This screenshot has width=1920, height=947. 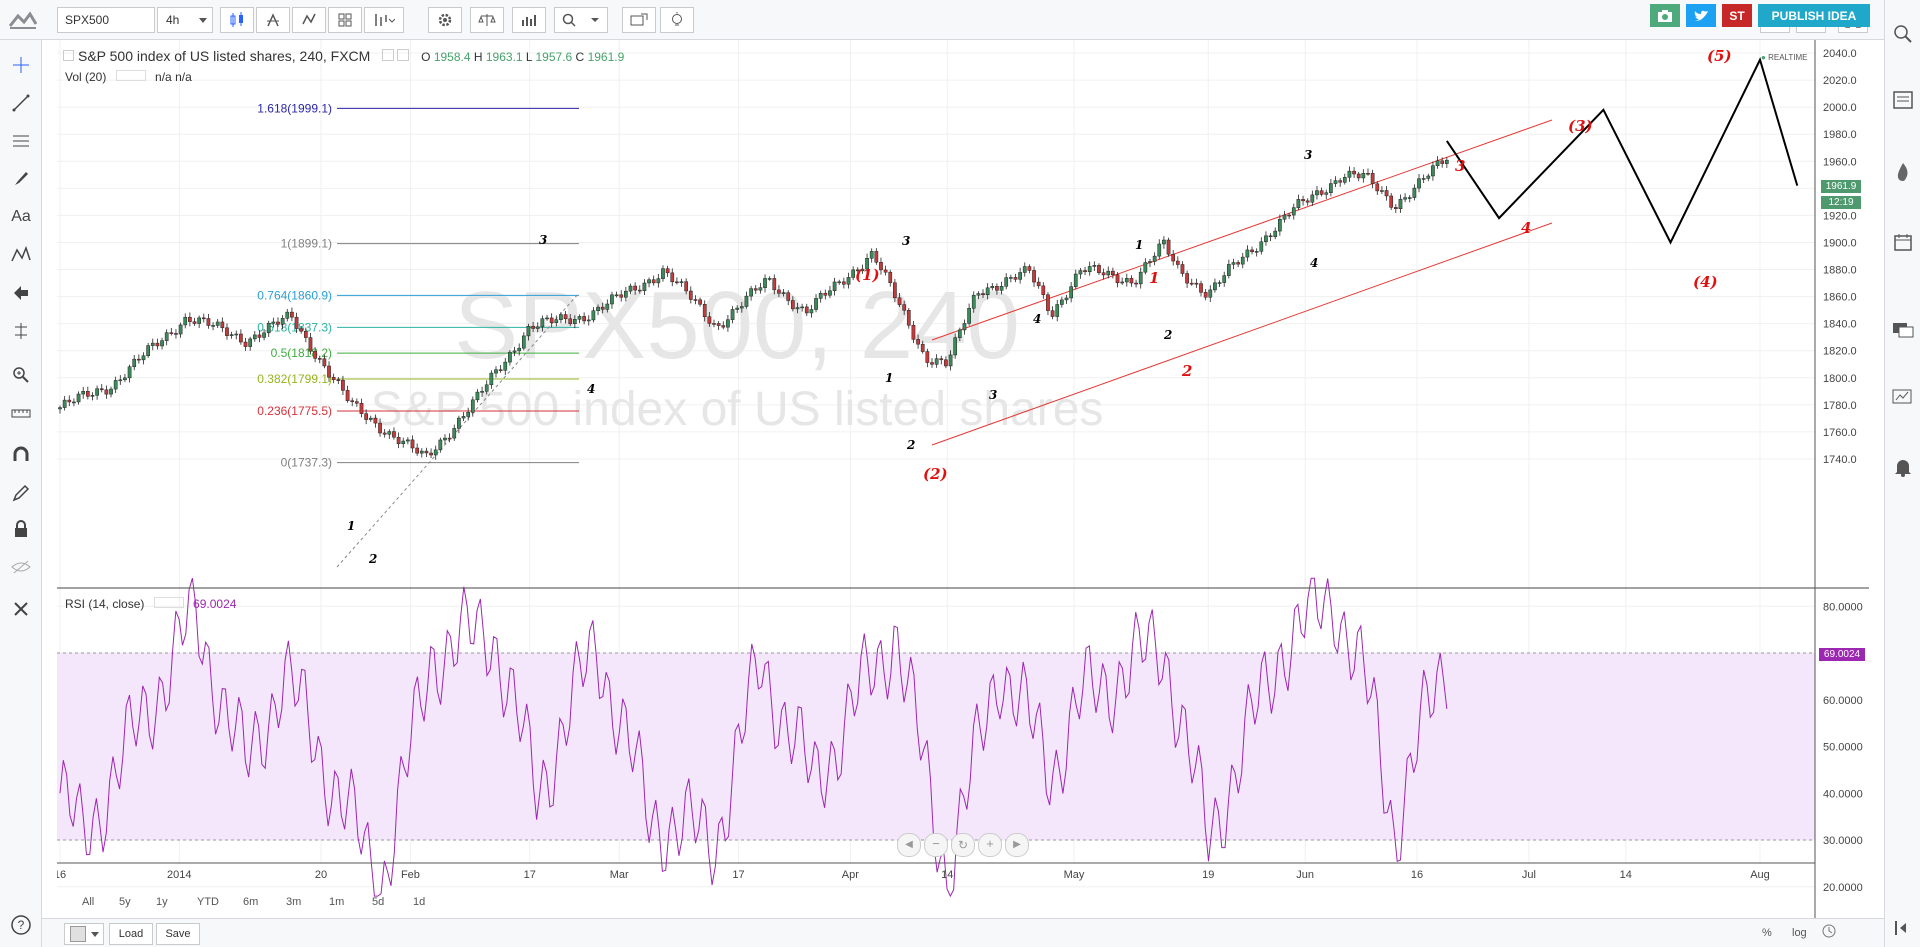 I want to click on symbol-input: SPX500, so click(x=106, y=20).